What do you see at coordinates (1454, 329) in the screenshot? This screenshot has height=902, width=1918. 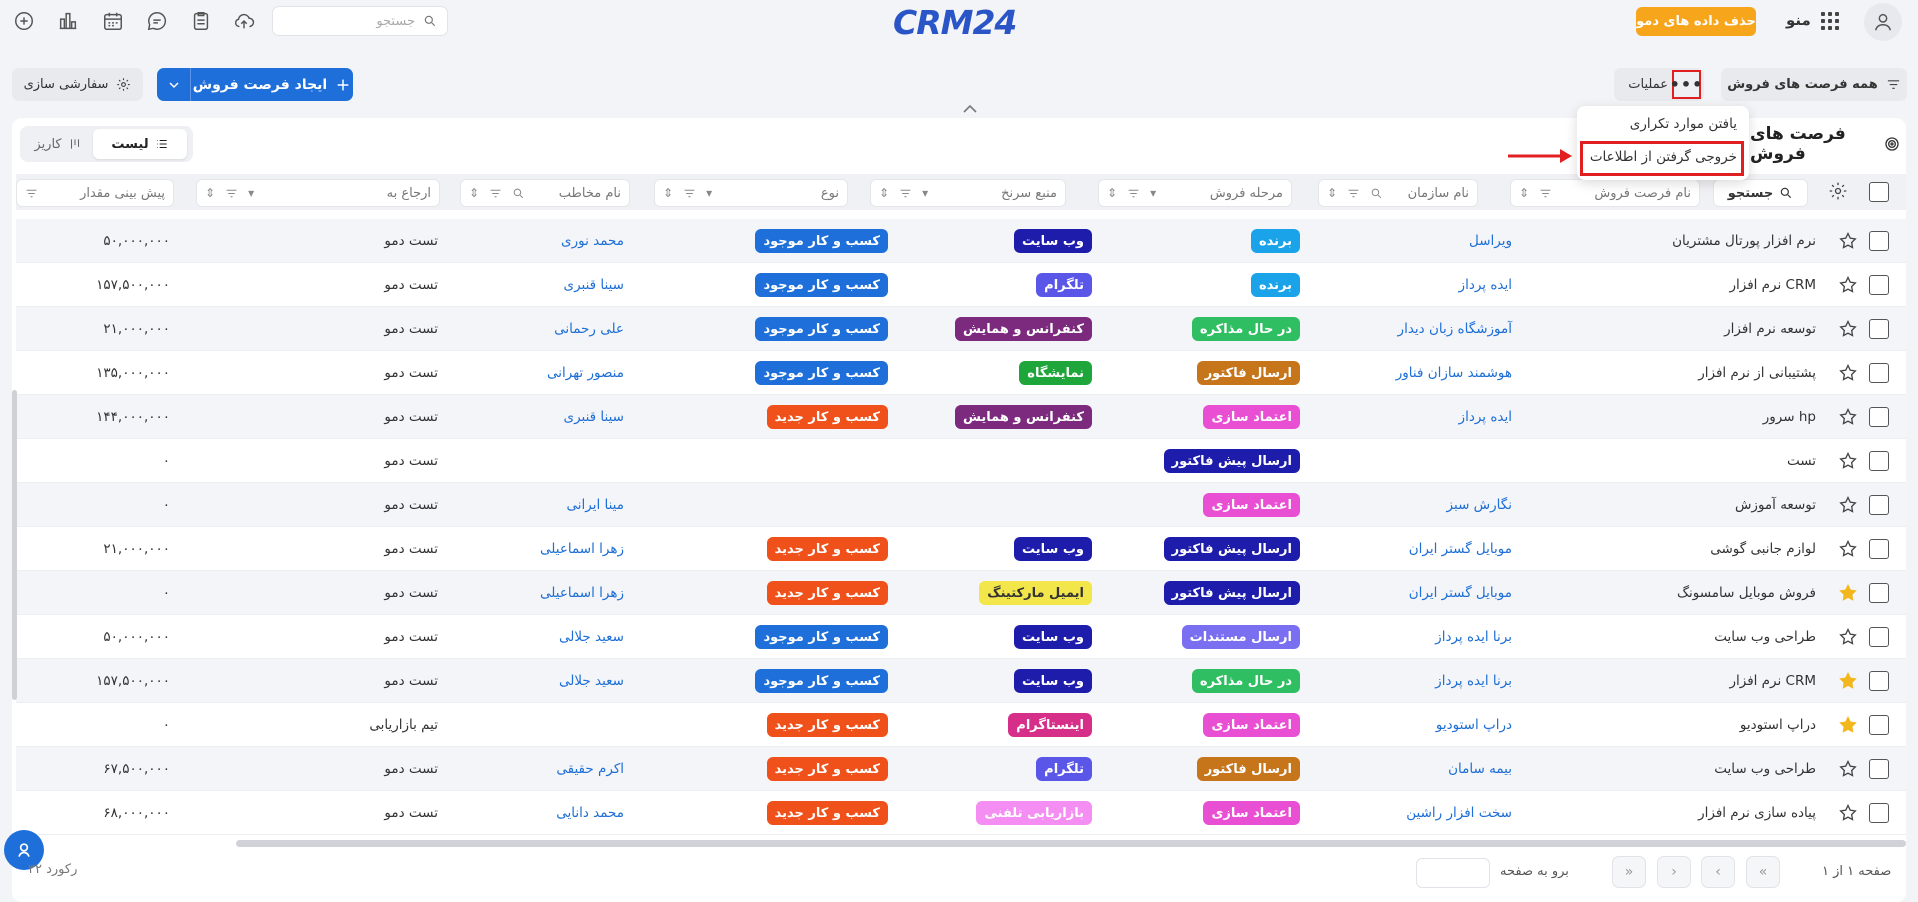 I see `cell-org: آموزشگاه زبان دیدار` at bounding box center [1454, 329].